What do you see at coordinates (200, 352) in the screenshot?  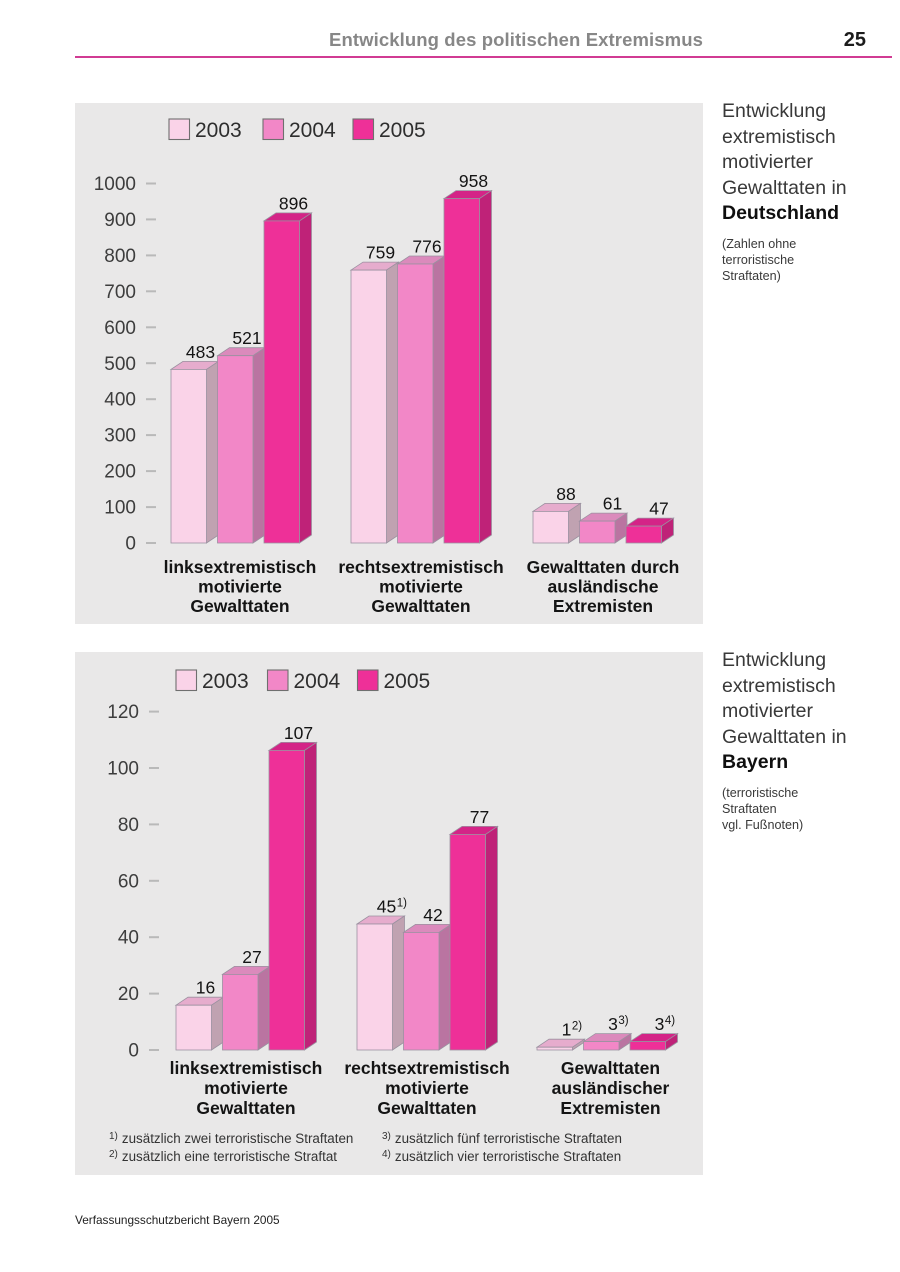 I see `svg-text: 483` at bounding box center [200, 352].